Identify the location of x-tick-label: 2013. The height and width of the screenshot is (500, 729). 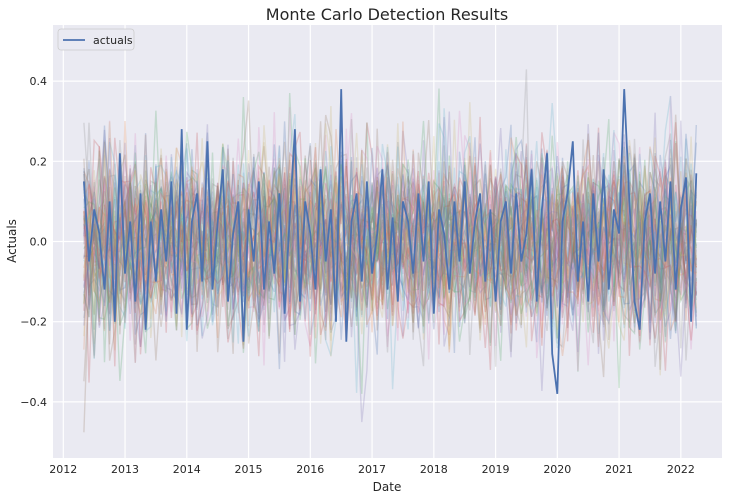
(125, 469).